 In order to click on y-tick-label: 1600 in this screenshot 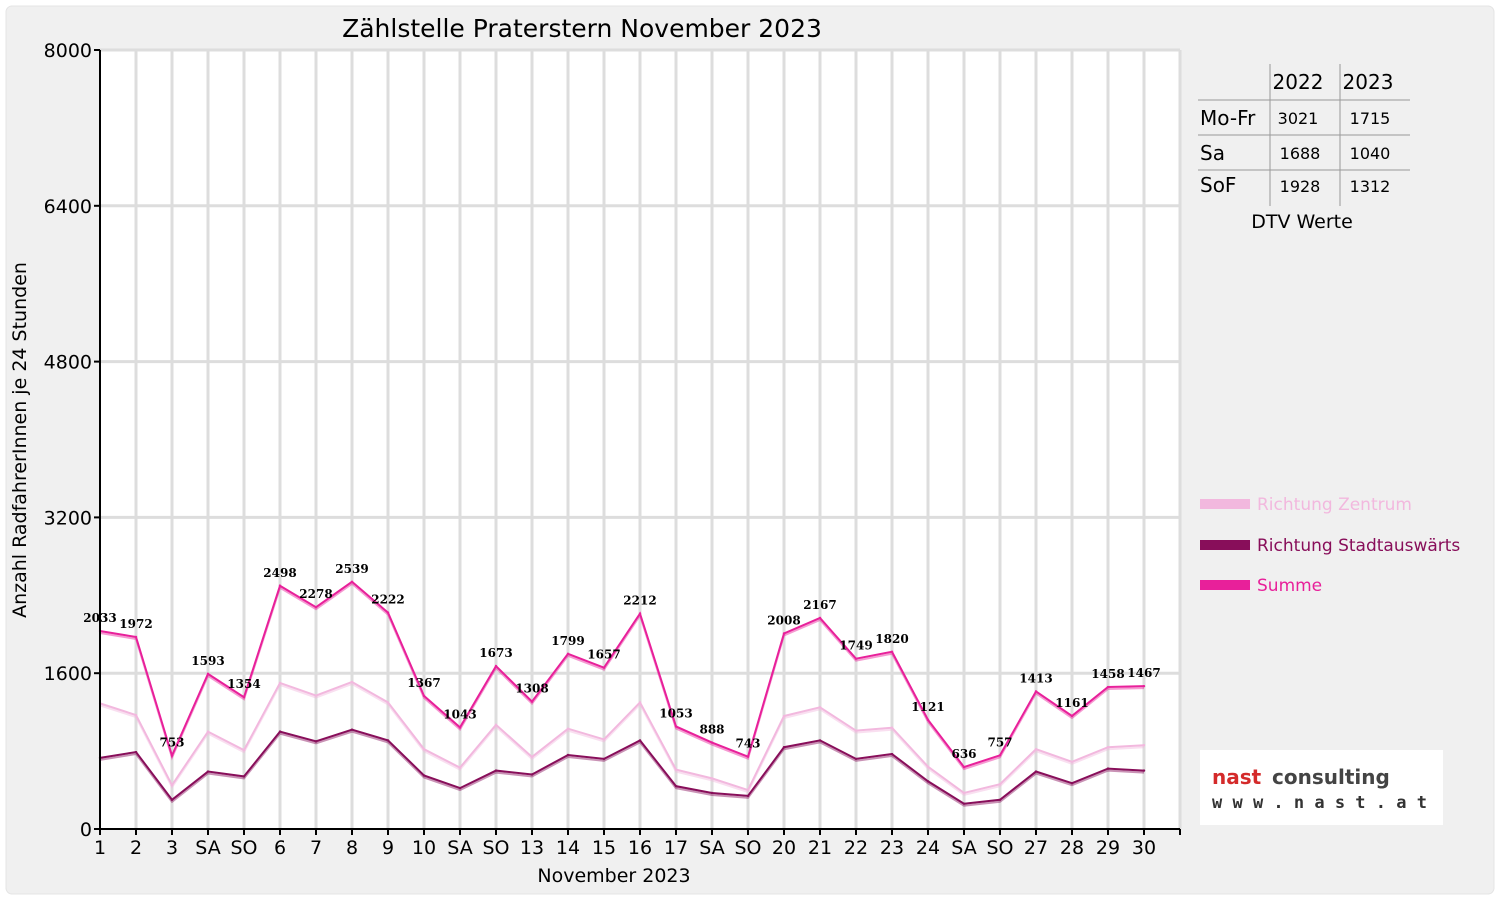, I will do `click(68, 674)`.